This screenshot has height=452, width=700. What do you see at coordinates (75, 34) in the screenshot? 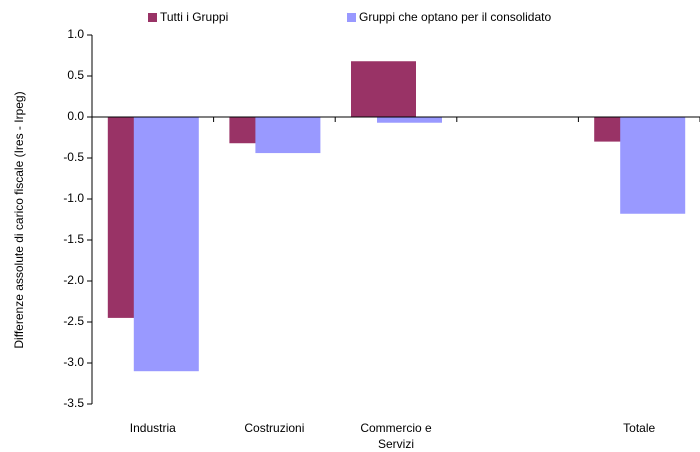
I see `y-tick-label: 1.0` at bounding box center [75, 34].